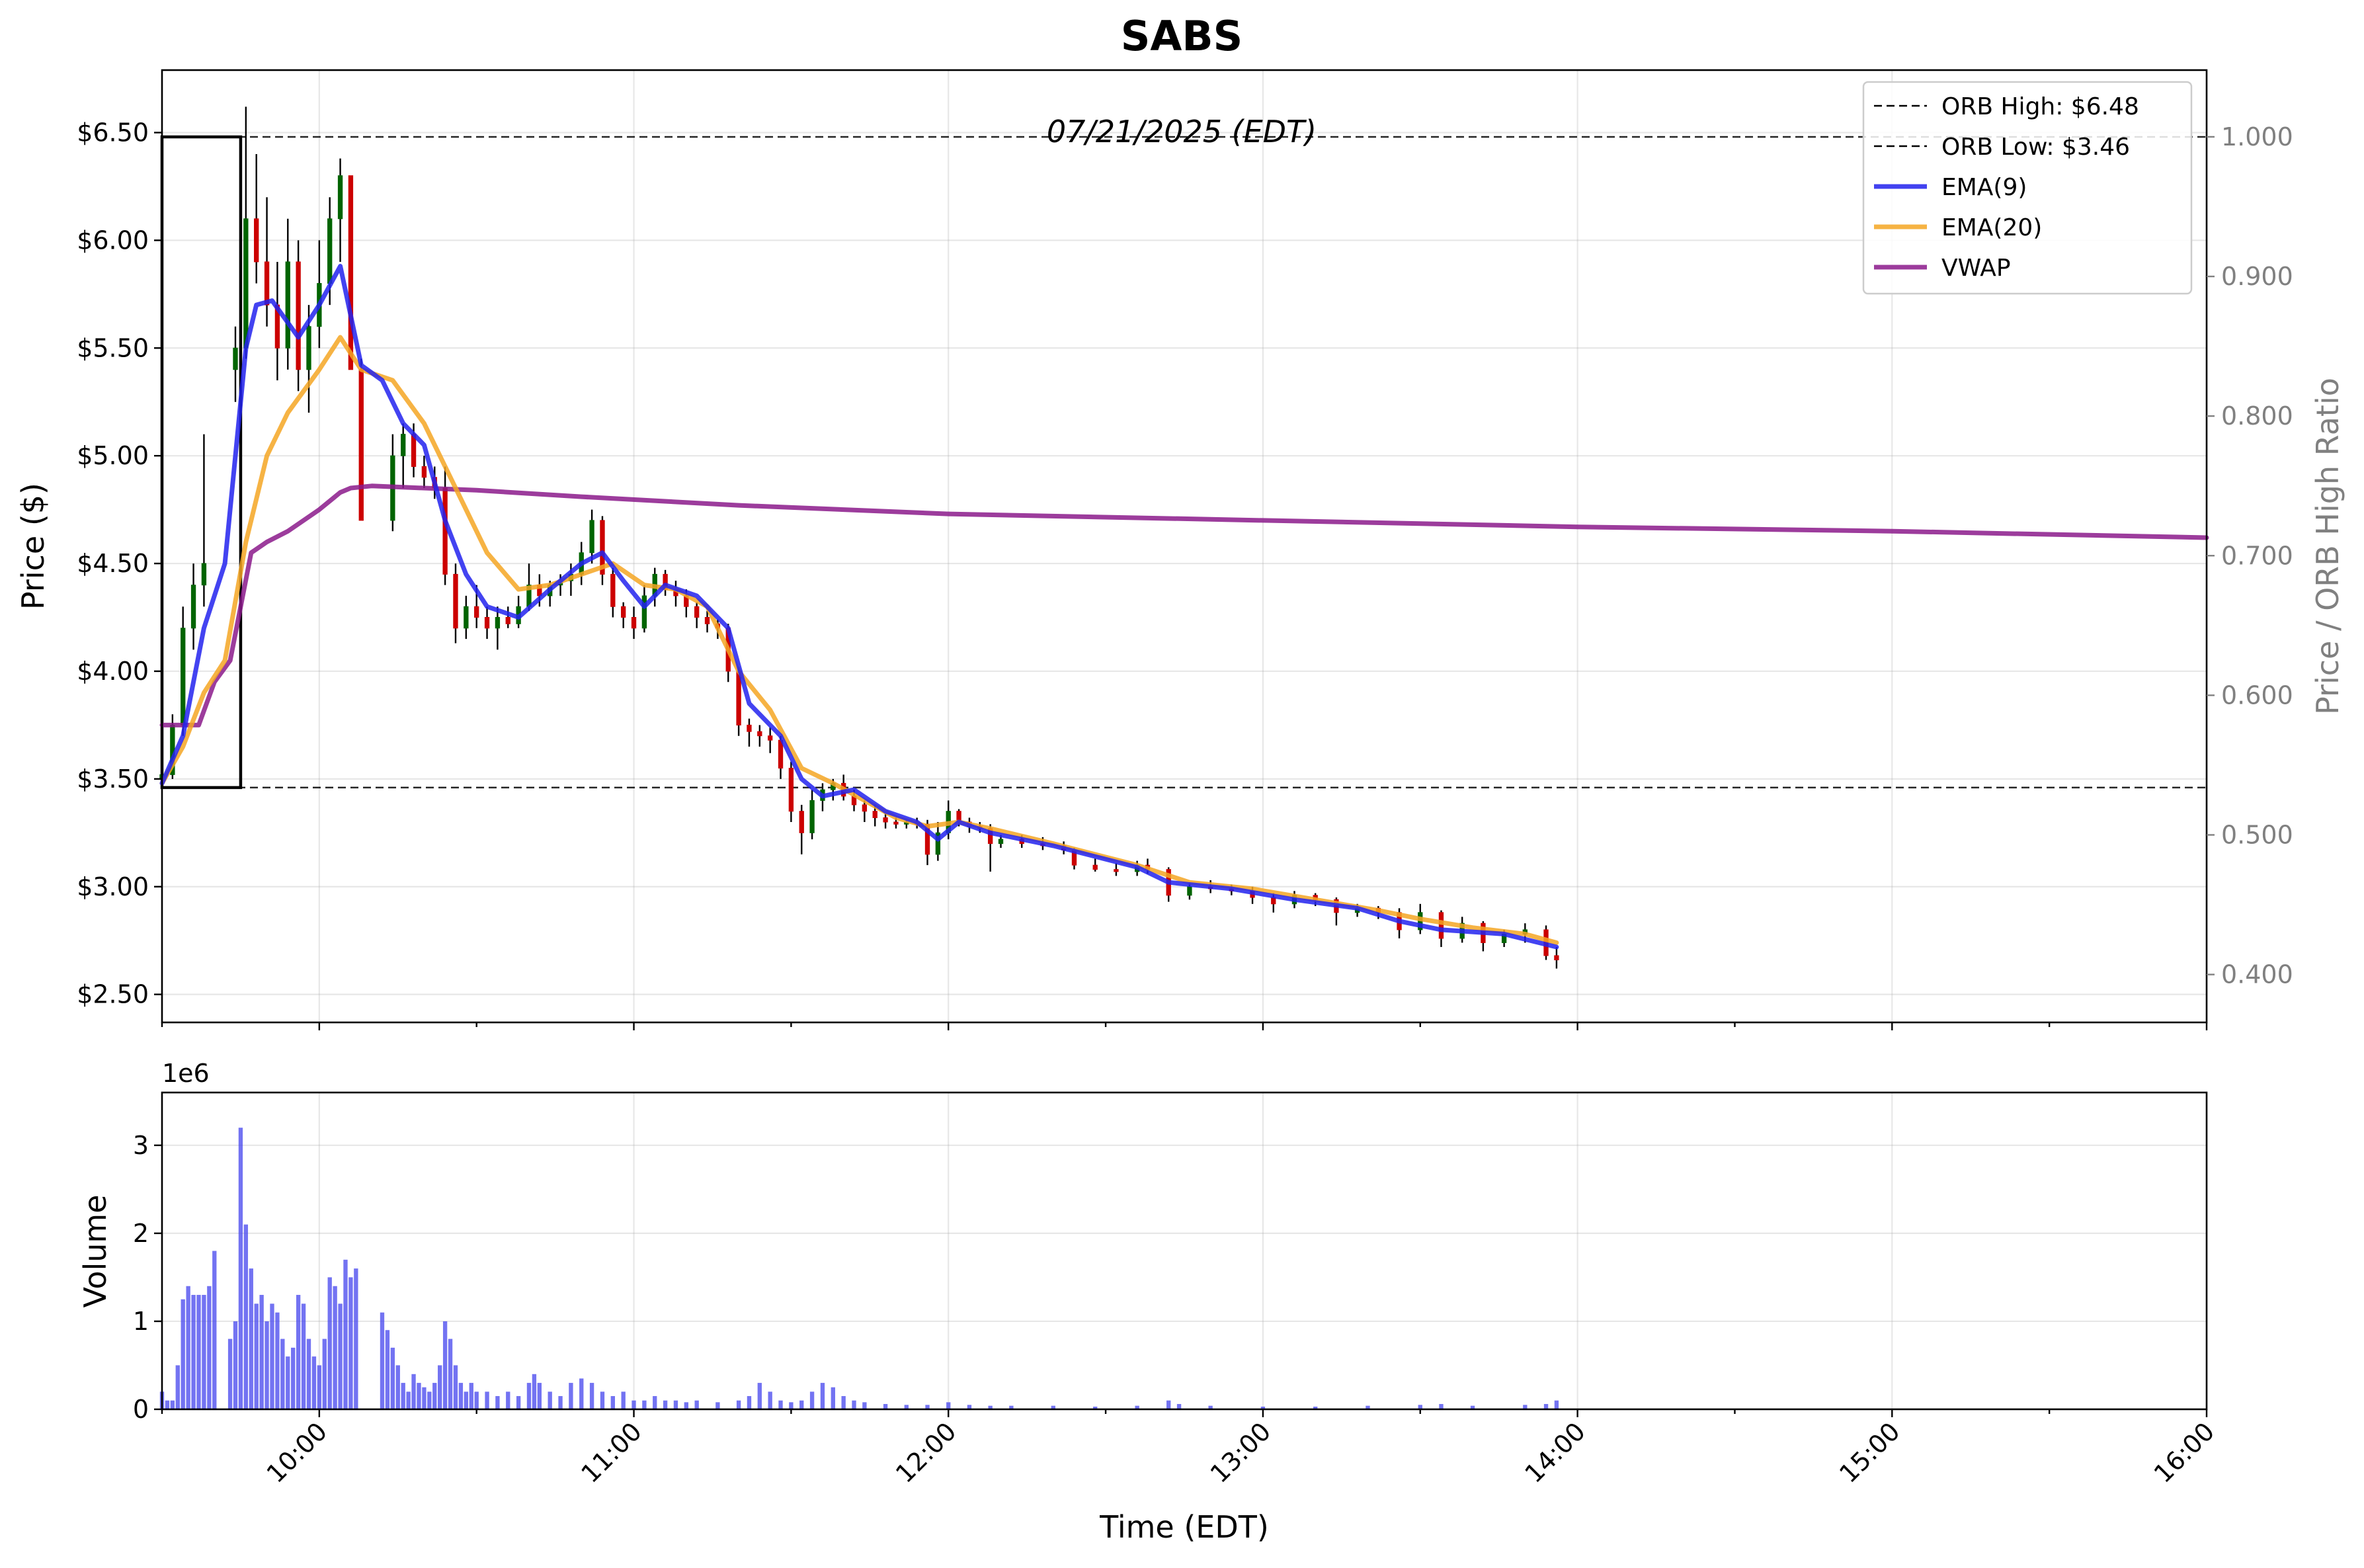 The image size is (2364, 1568). Describe the element at coordinates (147, 1277) in the screenshot. I see `volume-y-axis: 0 1 2 3` at that location.